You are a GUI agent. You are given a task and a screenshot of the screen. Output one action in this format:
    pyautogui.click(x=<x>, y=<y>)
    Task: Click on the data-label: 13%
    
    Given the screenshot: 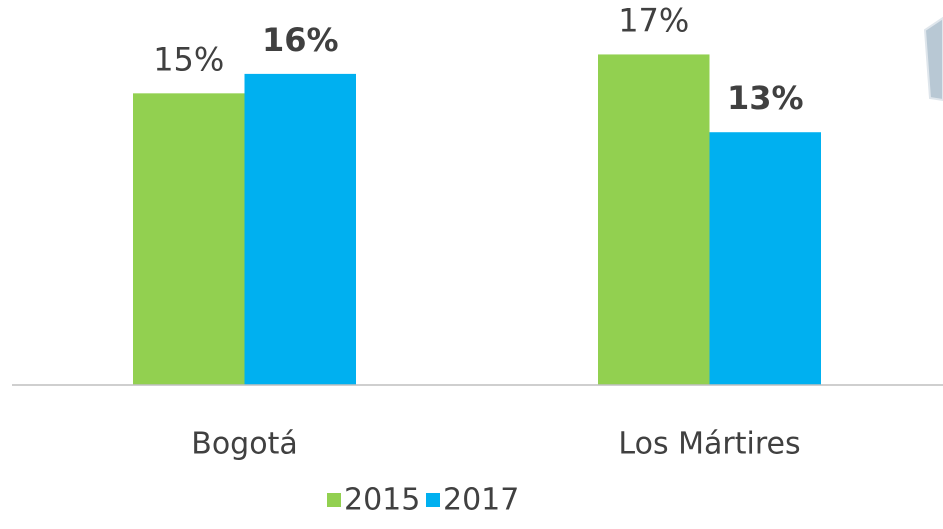 What is the action you would take?
    pyautogui.click(x=765, y=98)
    